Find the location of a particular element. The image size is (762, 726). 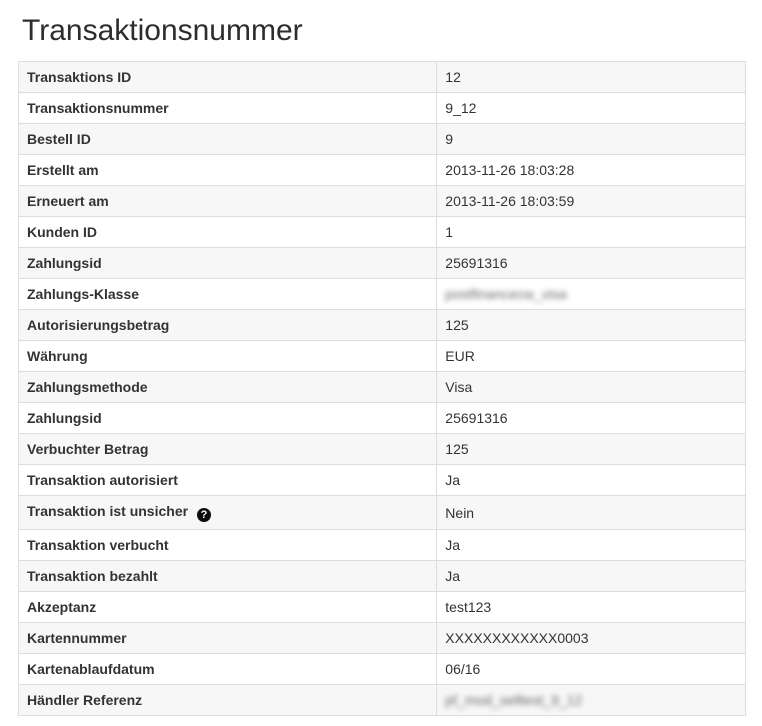

row-value: 2013-11-26 18:03:28 is located at coordinates (510, 170).